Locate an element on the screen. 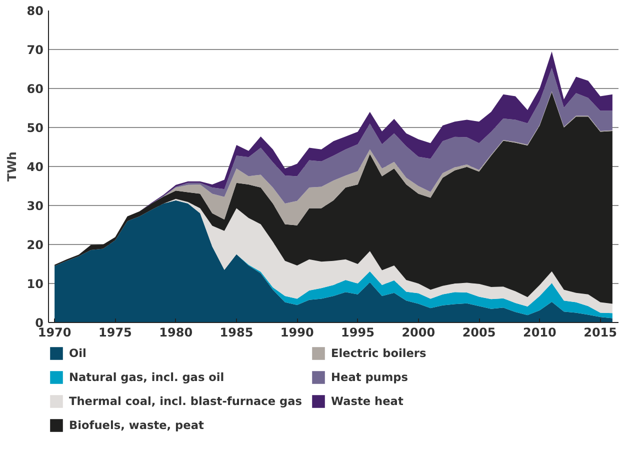  x-tick-label: 1985 is located at coordinates (237, 333).